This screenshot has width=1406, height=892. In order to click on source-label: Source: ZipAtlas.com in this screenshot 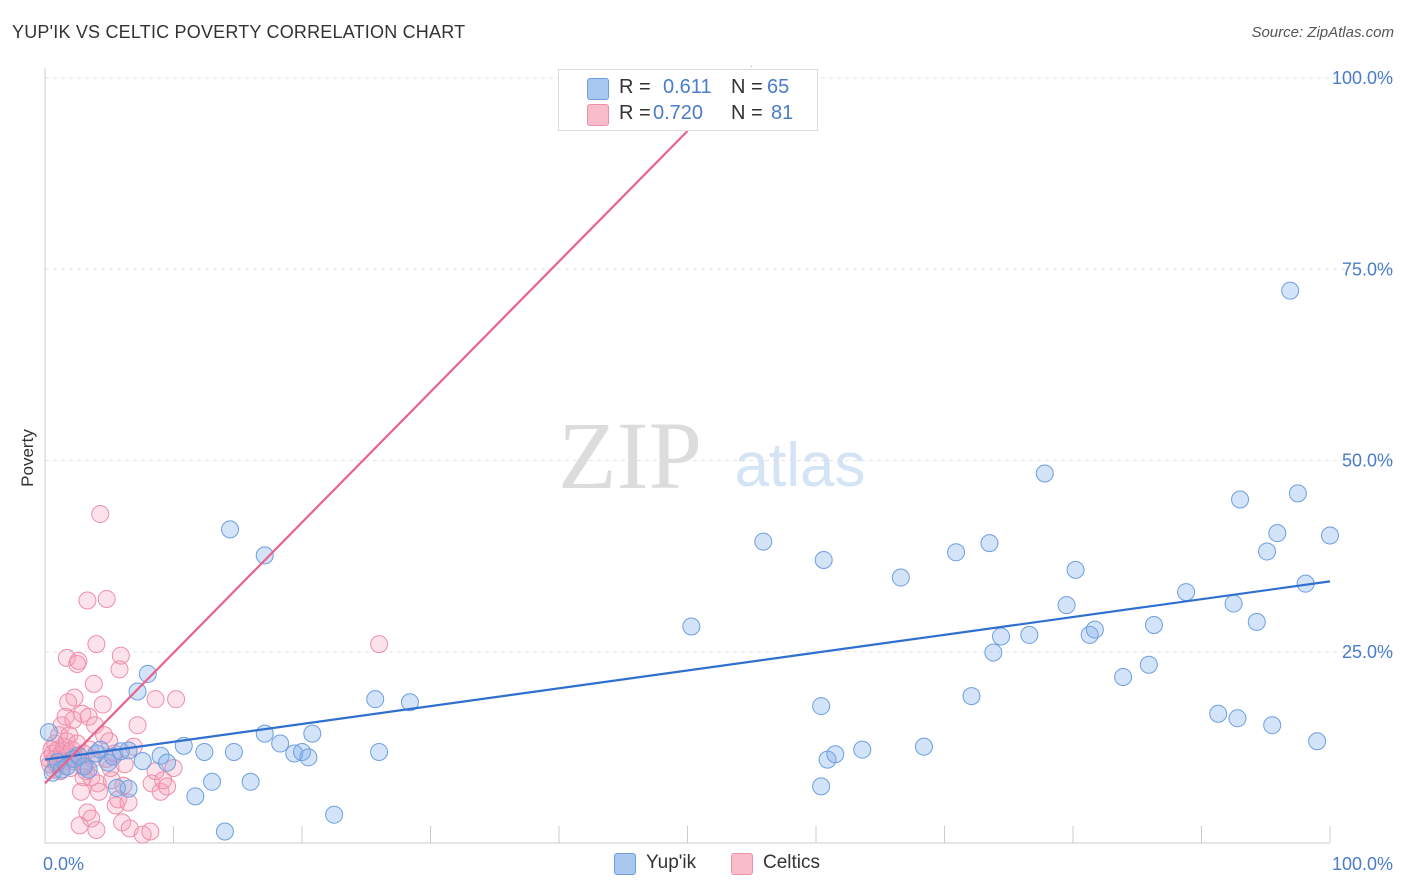, I will do `click(1322, 32)`.